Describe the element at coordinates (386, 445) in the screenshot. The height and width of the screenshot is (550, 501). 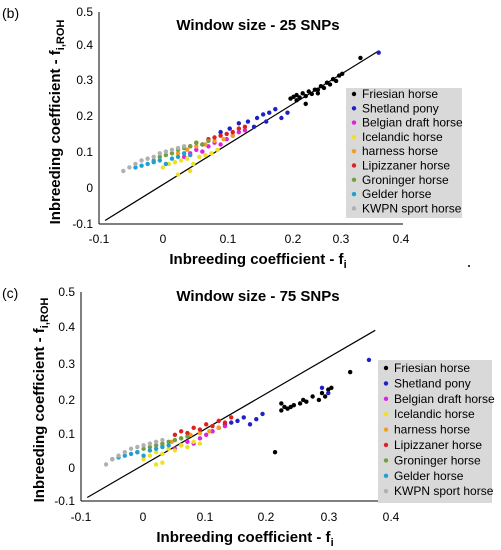
I see `legend-marker-lipizzaner-horse` at that location.